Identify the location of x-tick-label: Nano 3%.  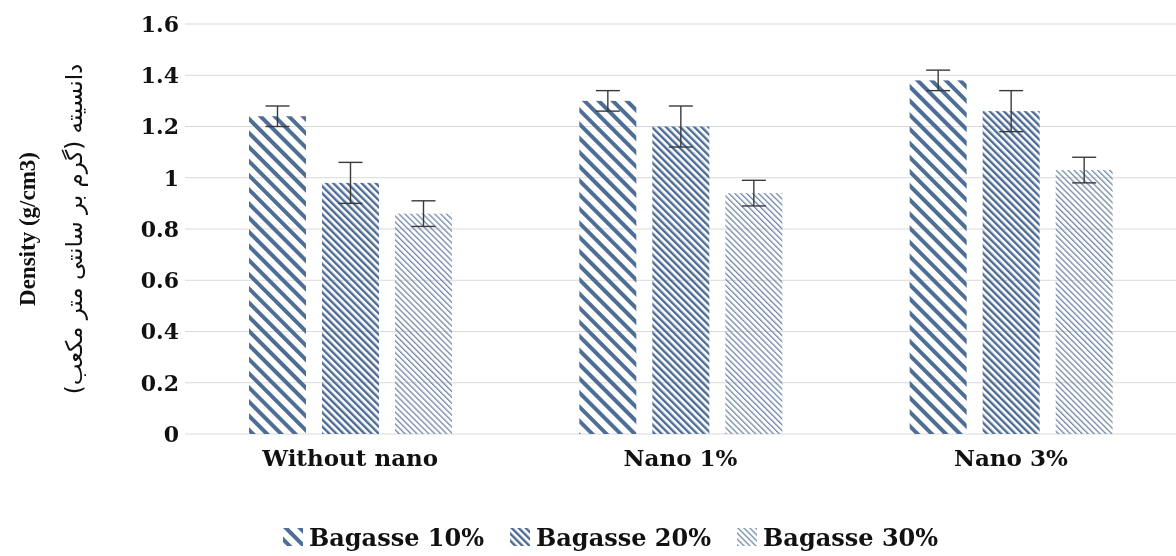
(1010, 458).